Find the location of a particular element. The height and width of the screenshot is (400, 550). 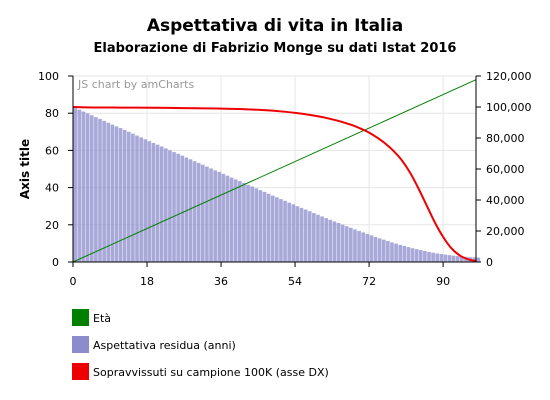

y-left-tick-label: 40 is located at coordinates (52, 188).